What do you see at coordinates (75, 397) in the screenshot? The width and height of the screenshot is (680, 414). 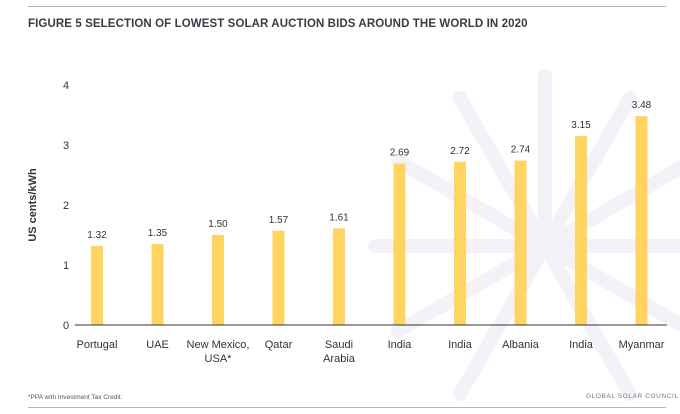 I see `footnote: *PPA with Investment Tax Credit.` at bounding box center [75, 397].